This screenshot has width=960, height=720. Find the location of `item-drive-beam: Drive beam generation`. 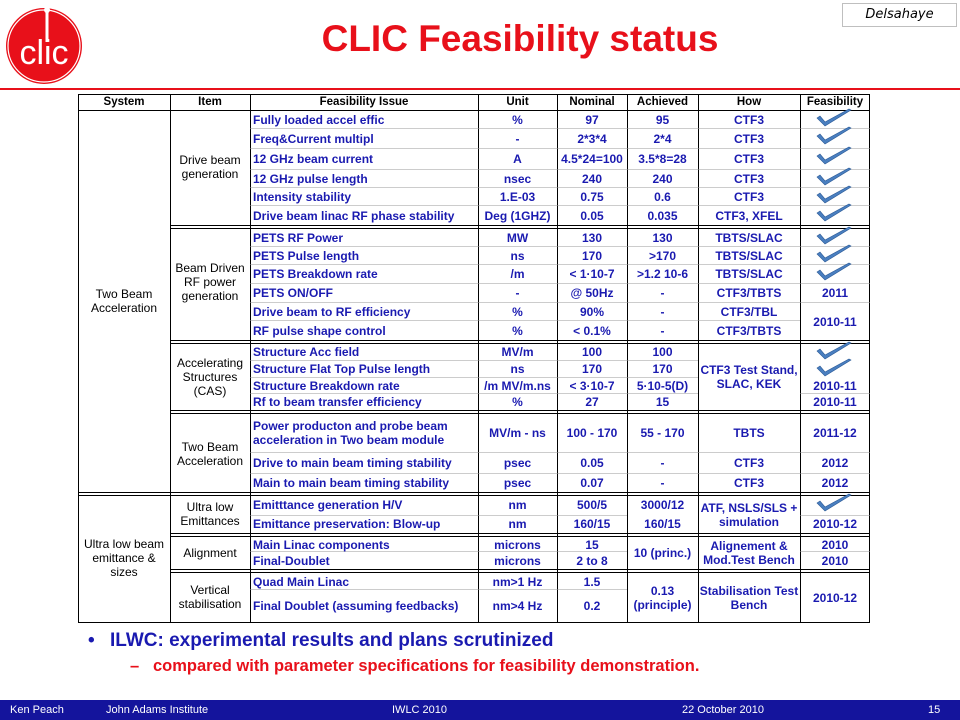

item-drive-beam: Drive beam generation is located at coordinates (210, 167).